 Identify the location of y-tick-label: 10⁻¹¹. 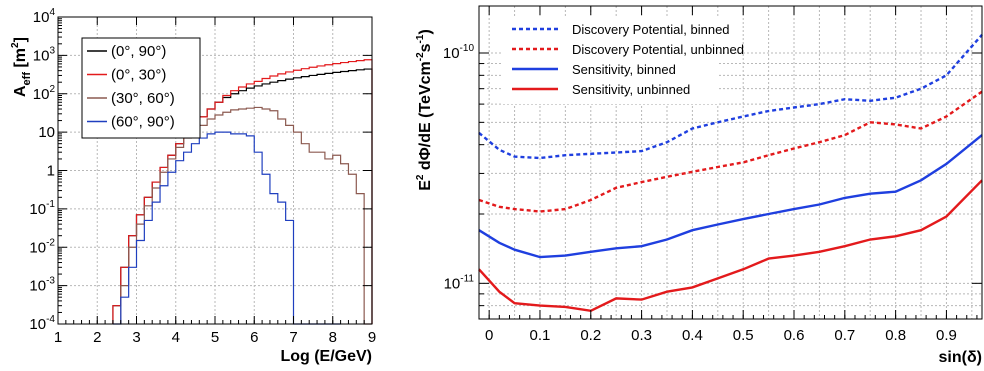
(459, 282).